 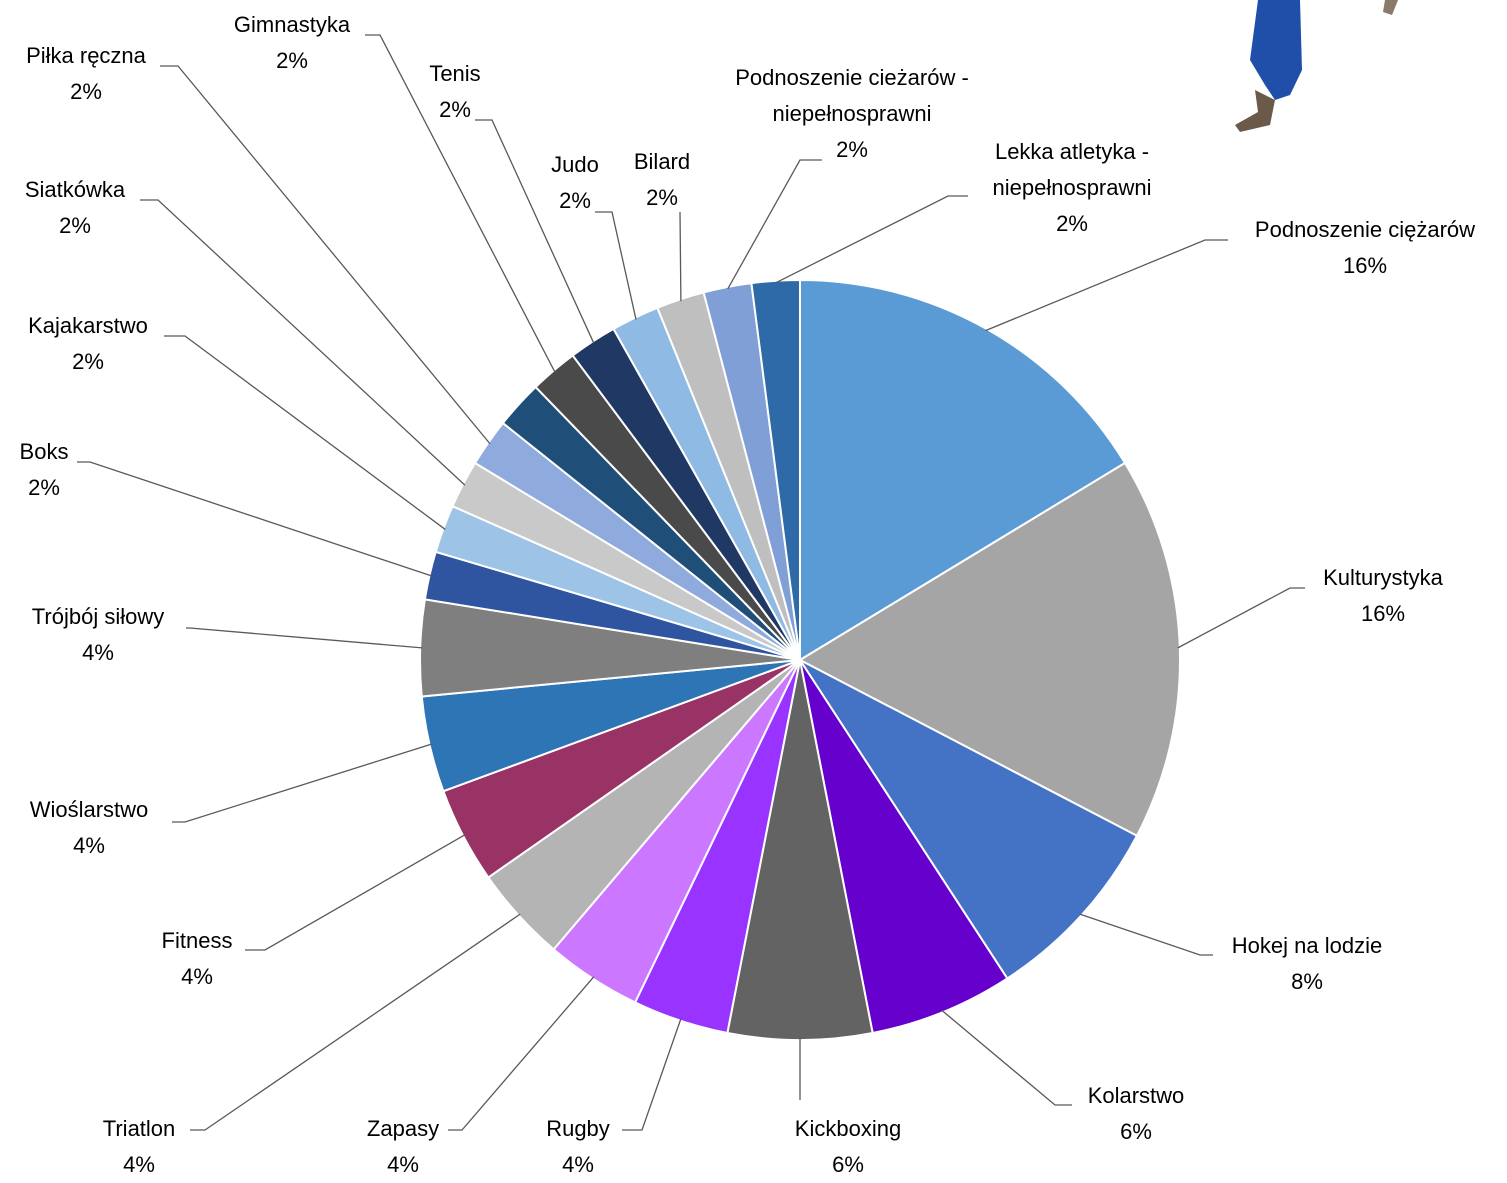 What do you see at coordinates (455, 73) in the screenshot?
I see `category-label: Tenis` at bounding box center [455, 73].